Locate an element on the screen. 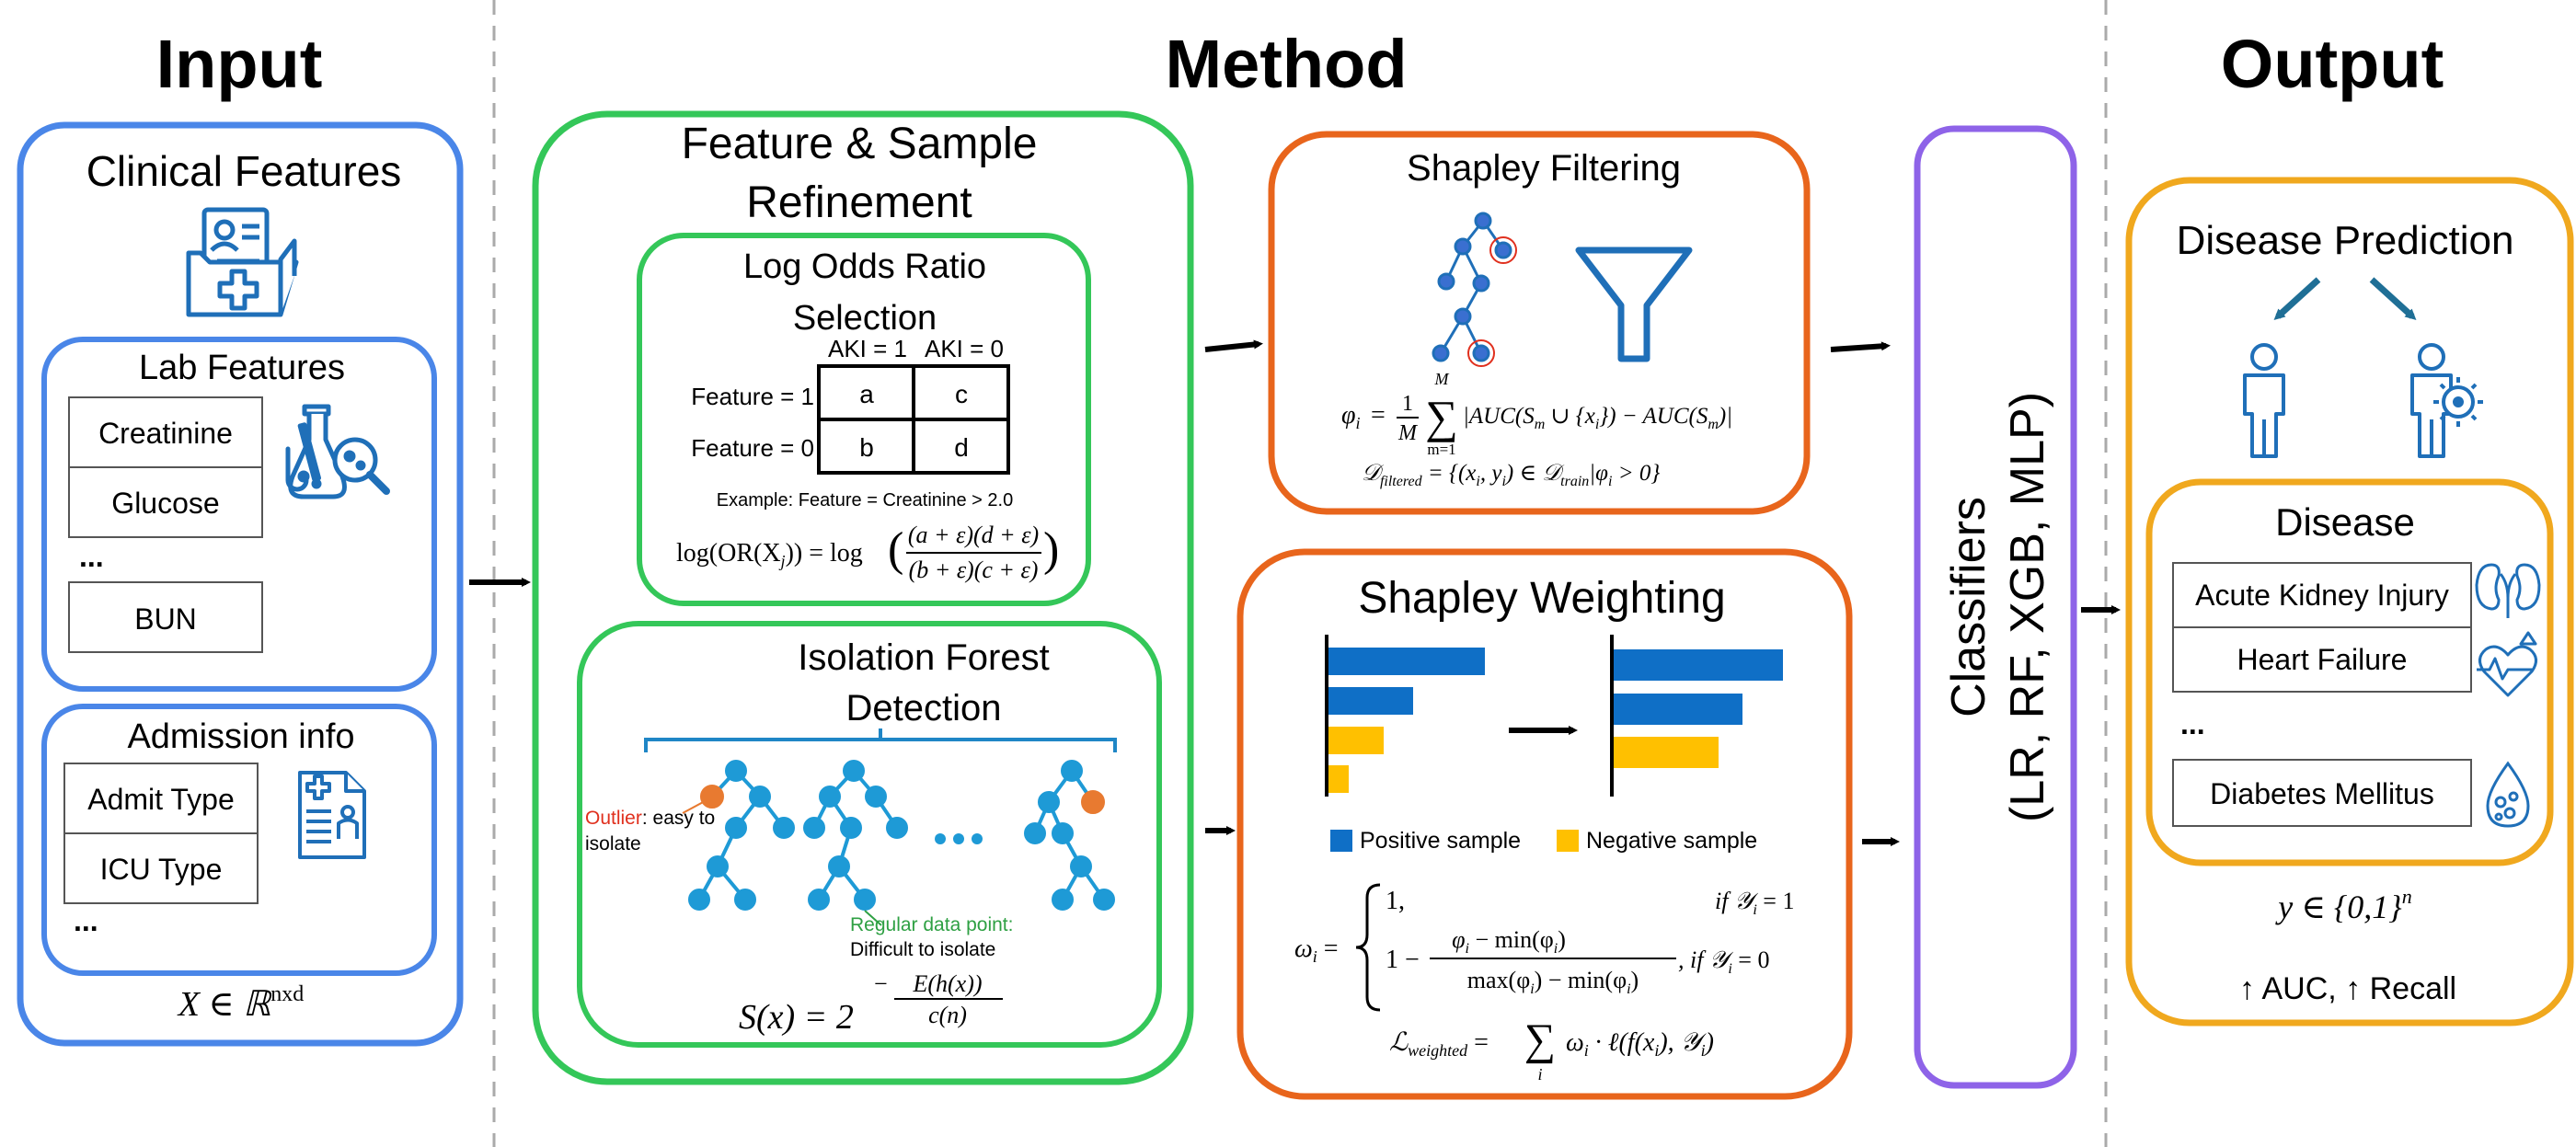  svg-text: if 𝒴i = 1 is located at coordinates (1754, 903).